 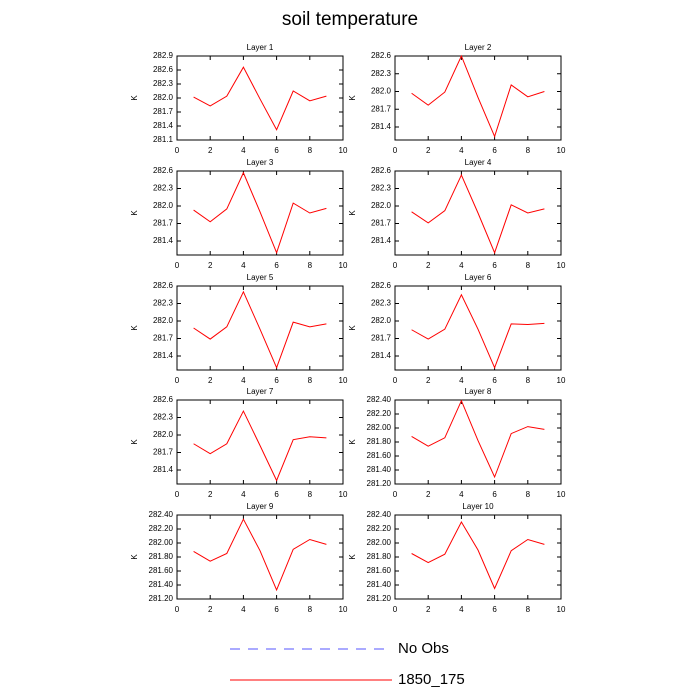 I want to click on figure-title: soil temperature, so click(x=350, y=19).